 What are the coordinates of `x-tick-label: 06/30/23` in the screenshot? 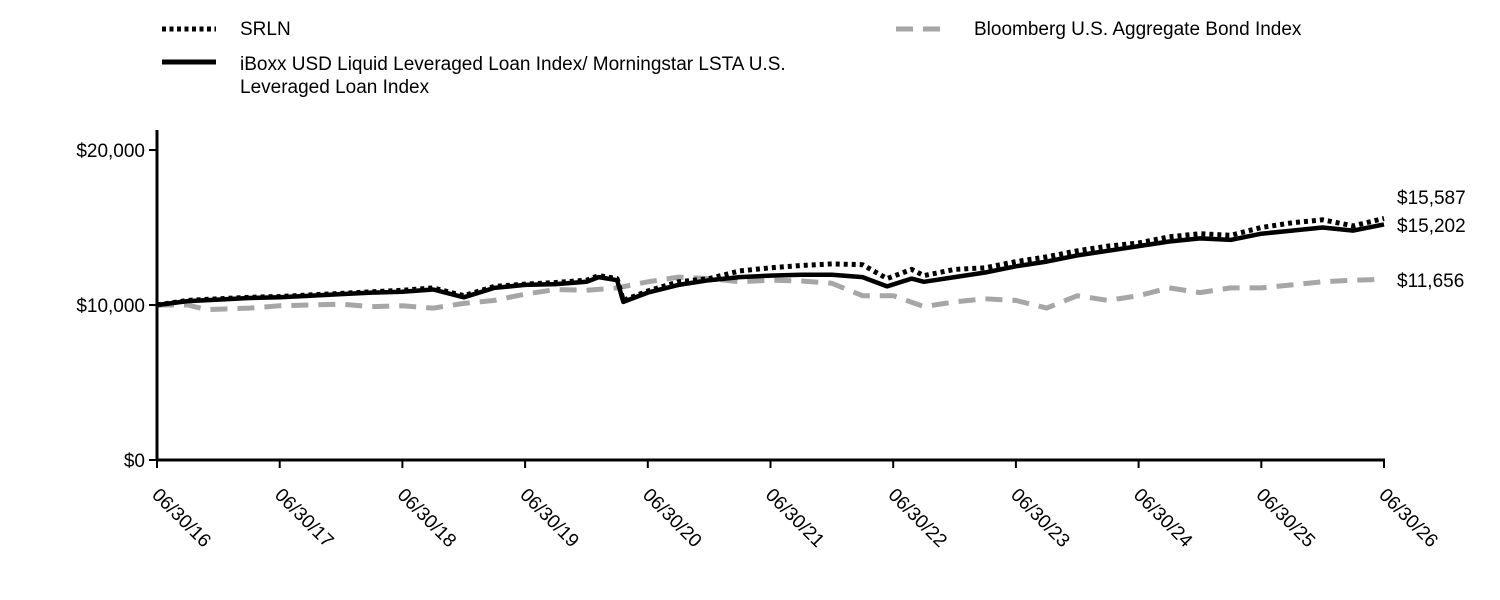 It's located at (1039, 518).